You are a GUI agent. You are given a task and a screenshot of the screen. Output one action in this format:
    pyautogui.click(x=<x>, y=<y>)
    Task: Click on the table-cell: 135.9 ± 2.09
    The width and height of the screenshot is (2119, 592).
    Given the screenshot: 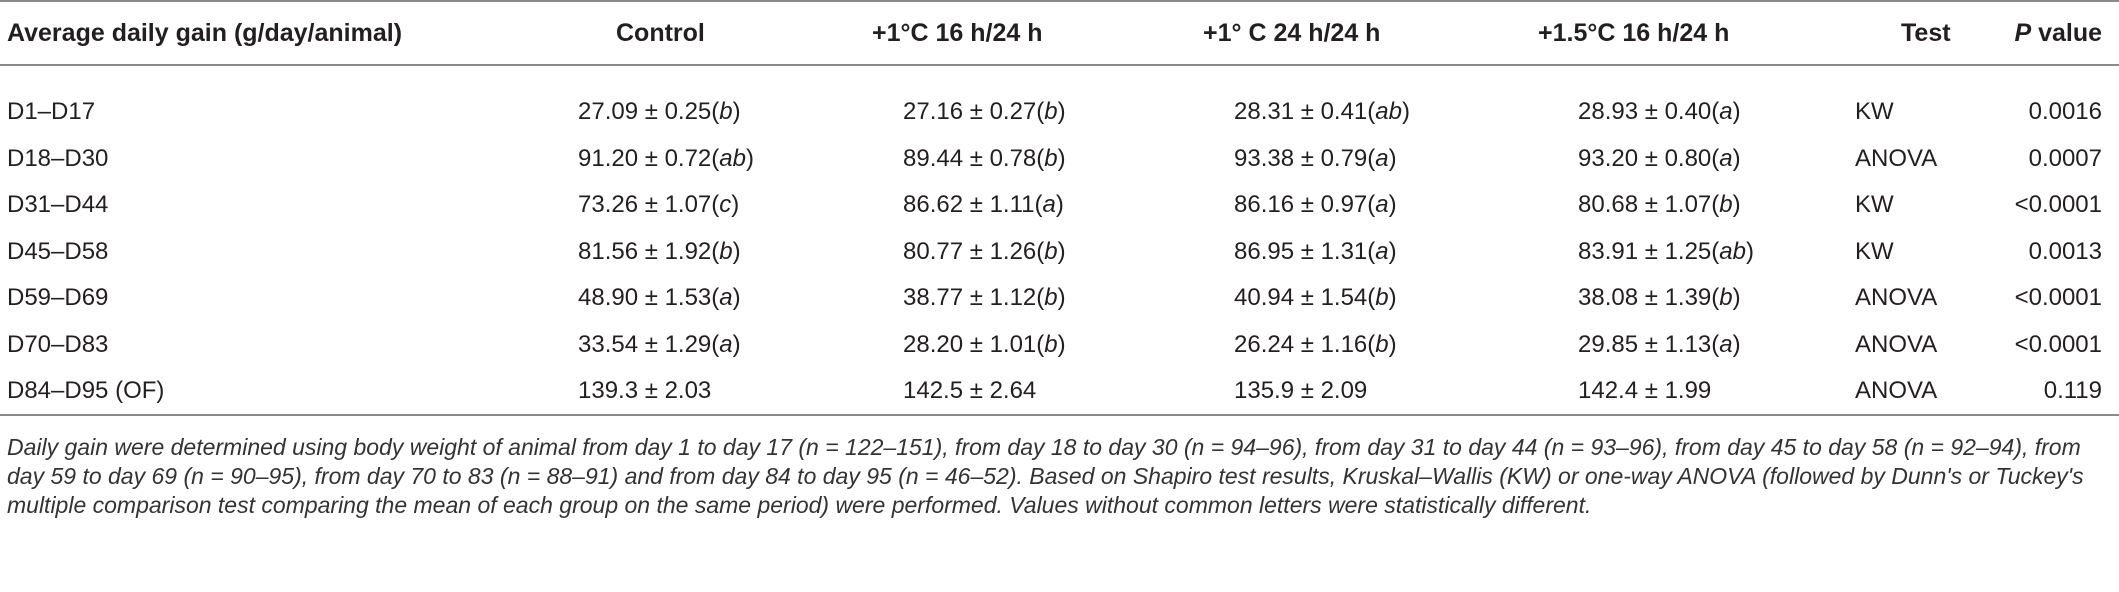 What is the action you would take?
    pyautogui.click(x=1300, y=391)
    